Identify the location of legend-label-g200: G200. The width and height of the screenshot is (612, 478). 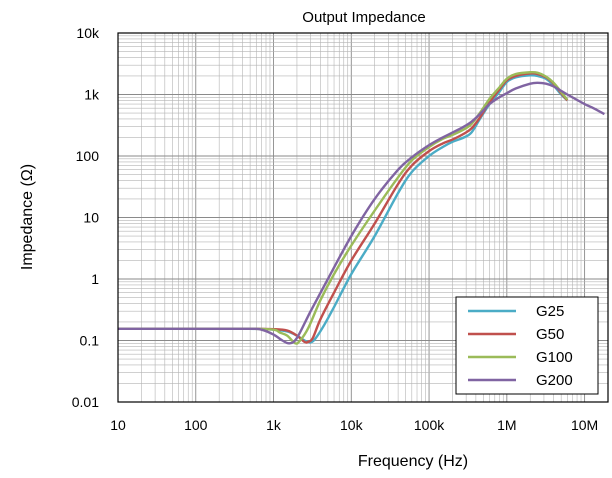
(554, 380).